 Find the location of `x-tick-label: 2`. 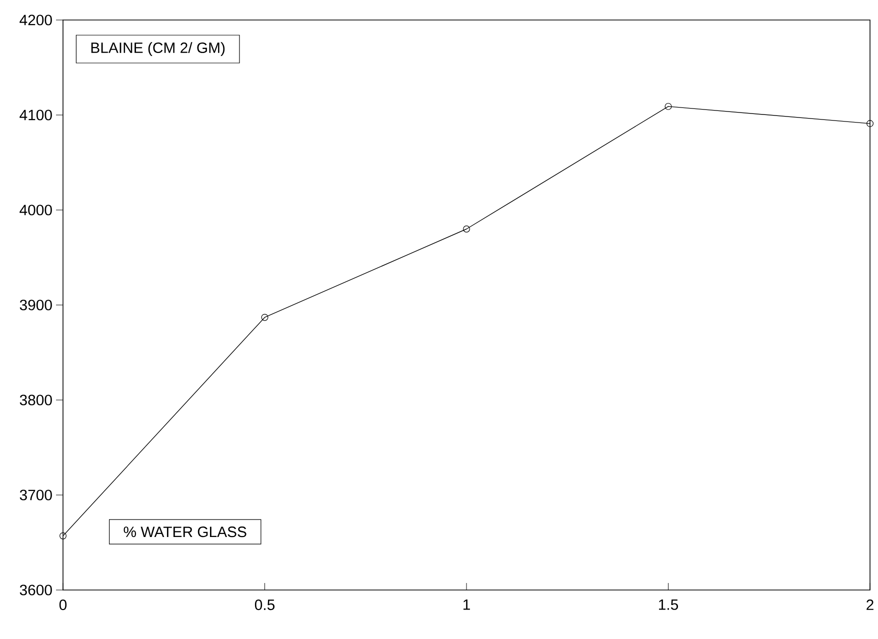

x-tick-label: 2 is located at coordinates (870, 604).